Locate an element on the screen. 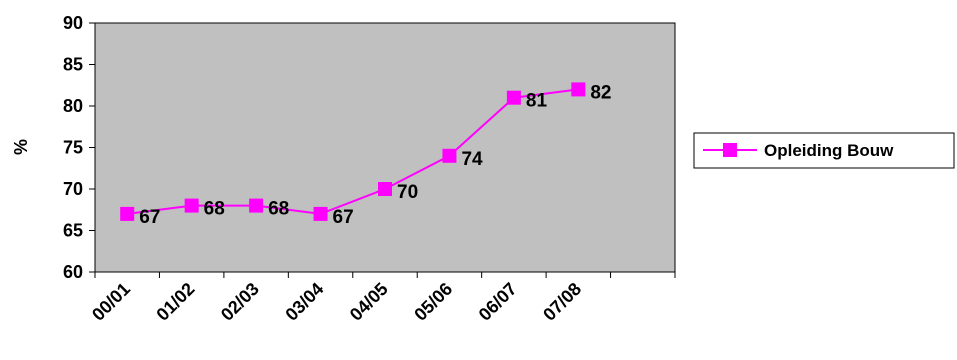  legend: Opleiding Bouw is located at coordinates (824, 150).